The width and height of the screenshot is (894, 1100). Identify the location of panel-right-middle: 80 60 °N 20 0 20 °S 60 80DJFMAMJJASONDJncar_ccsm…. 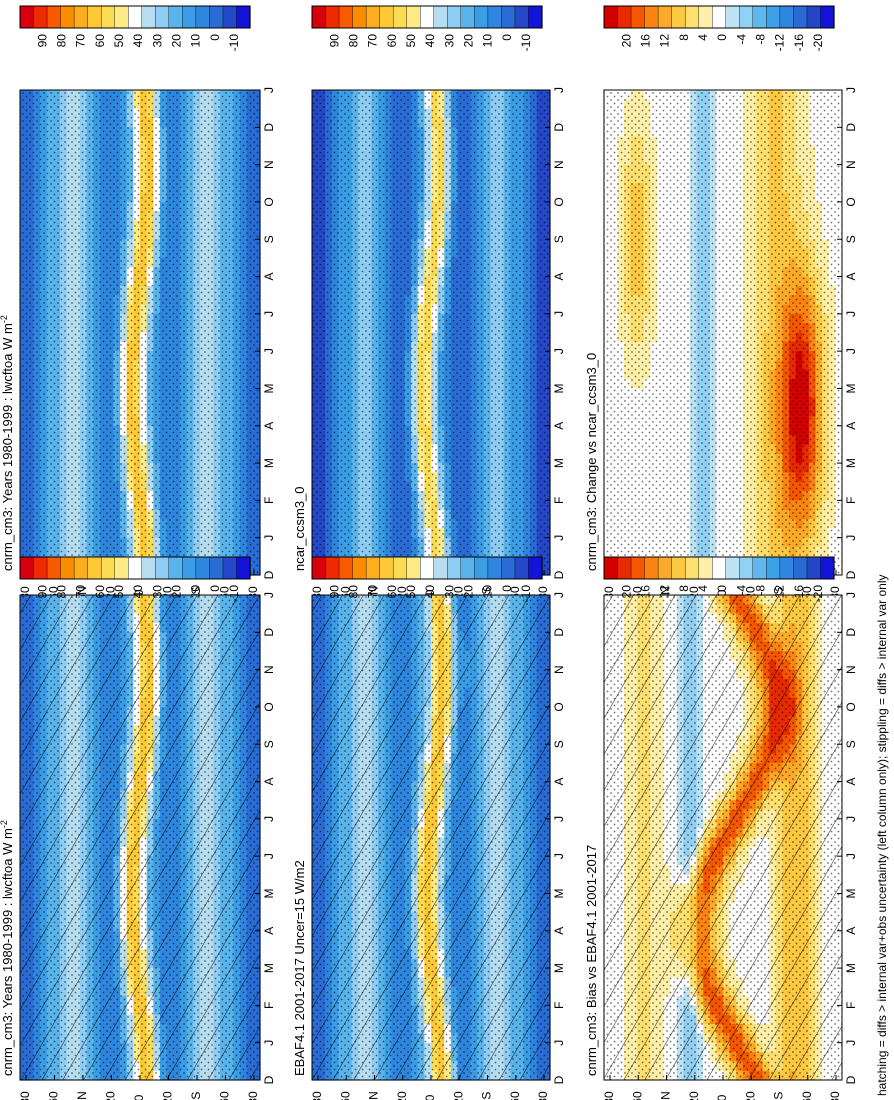
(429, 343).